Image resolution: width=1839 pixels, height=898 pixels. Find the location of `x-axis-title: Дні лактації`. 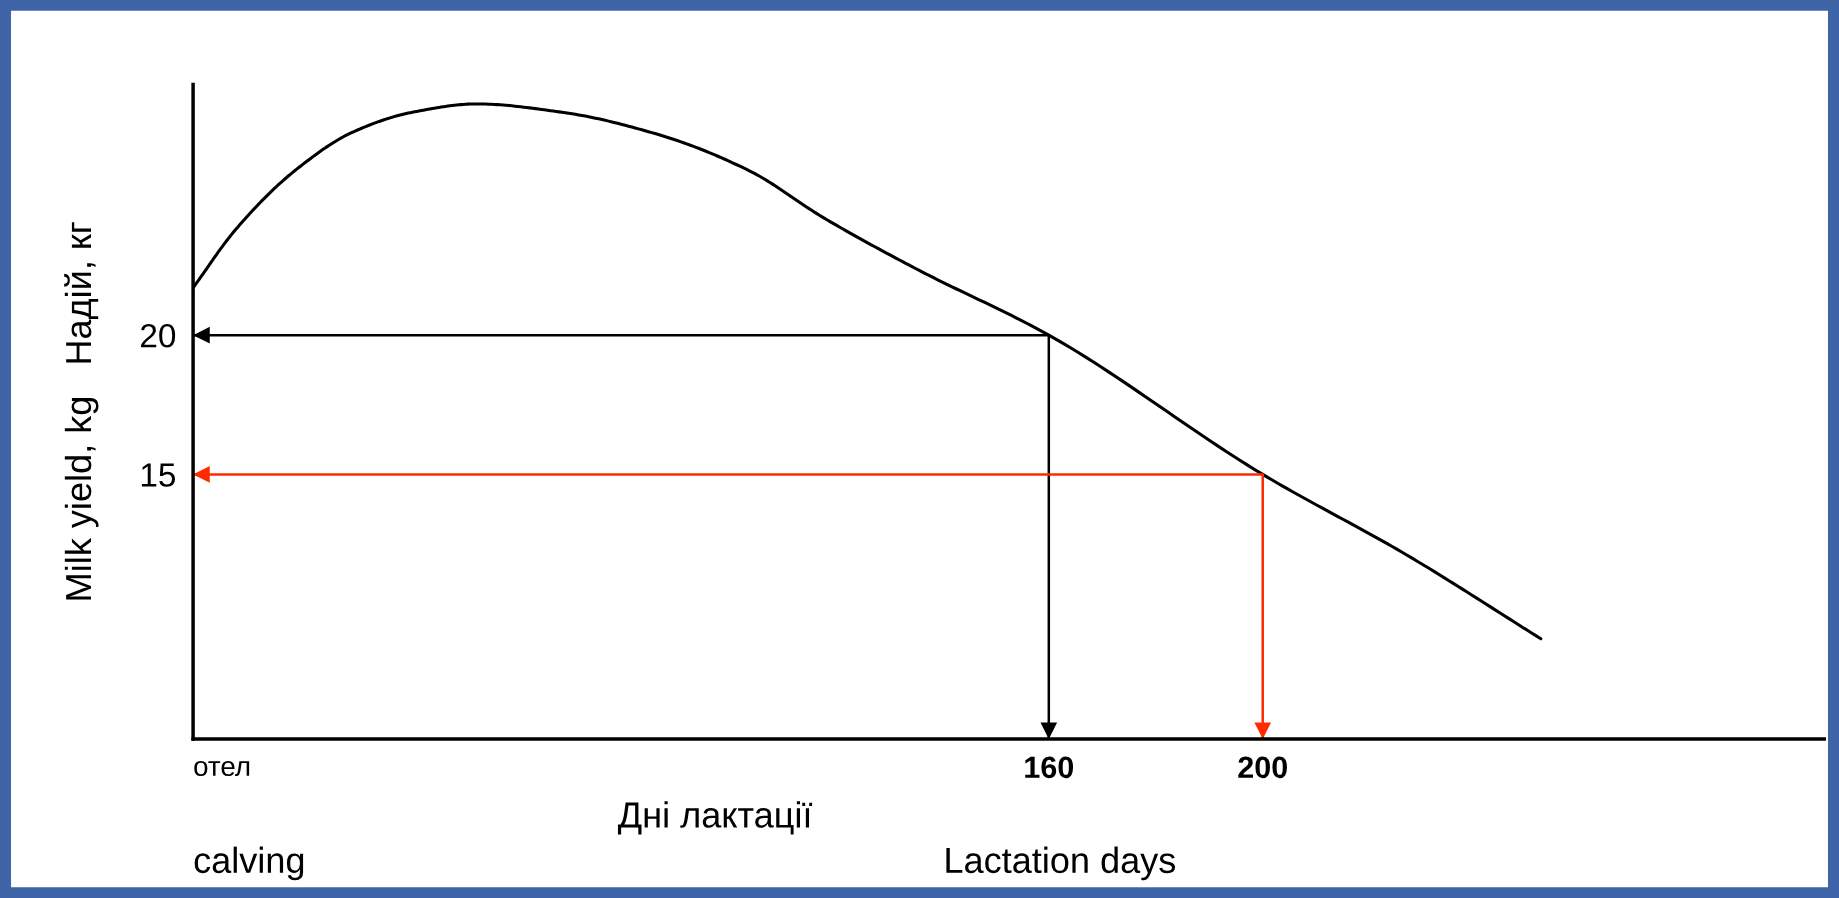

x-axis-title: Дні лактації is located at coordinates (715, 818).